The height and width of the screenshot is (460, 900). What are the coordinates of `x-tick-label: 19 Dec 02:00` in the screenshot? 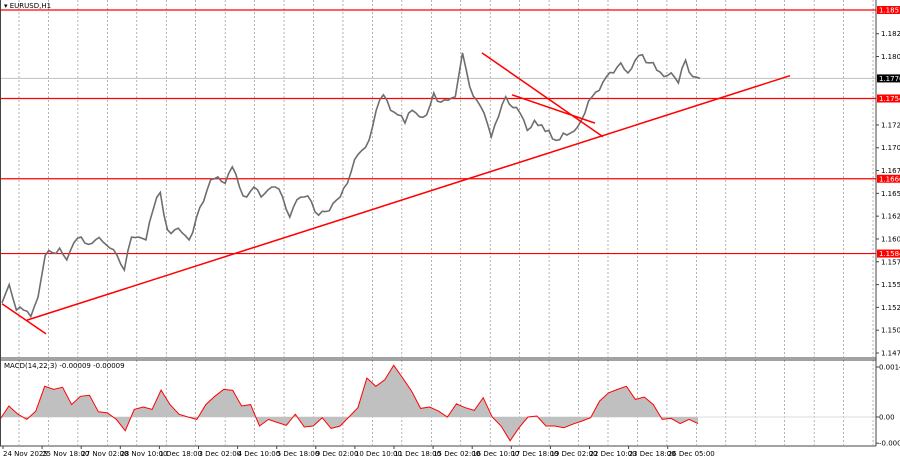 It's located at (573, 454).